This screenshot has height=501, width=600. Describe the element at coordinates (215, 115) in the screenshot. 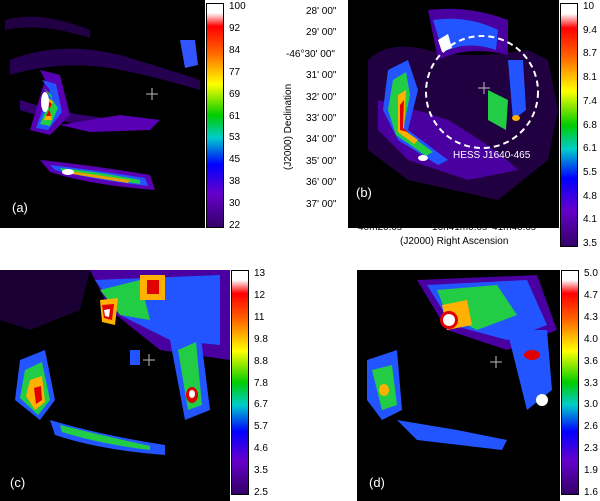

I see `panel-a-colorbar` at that location.